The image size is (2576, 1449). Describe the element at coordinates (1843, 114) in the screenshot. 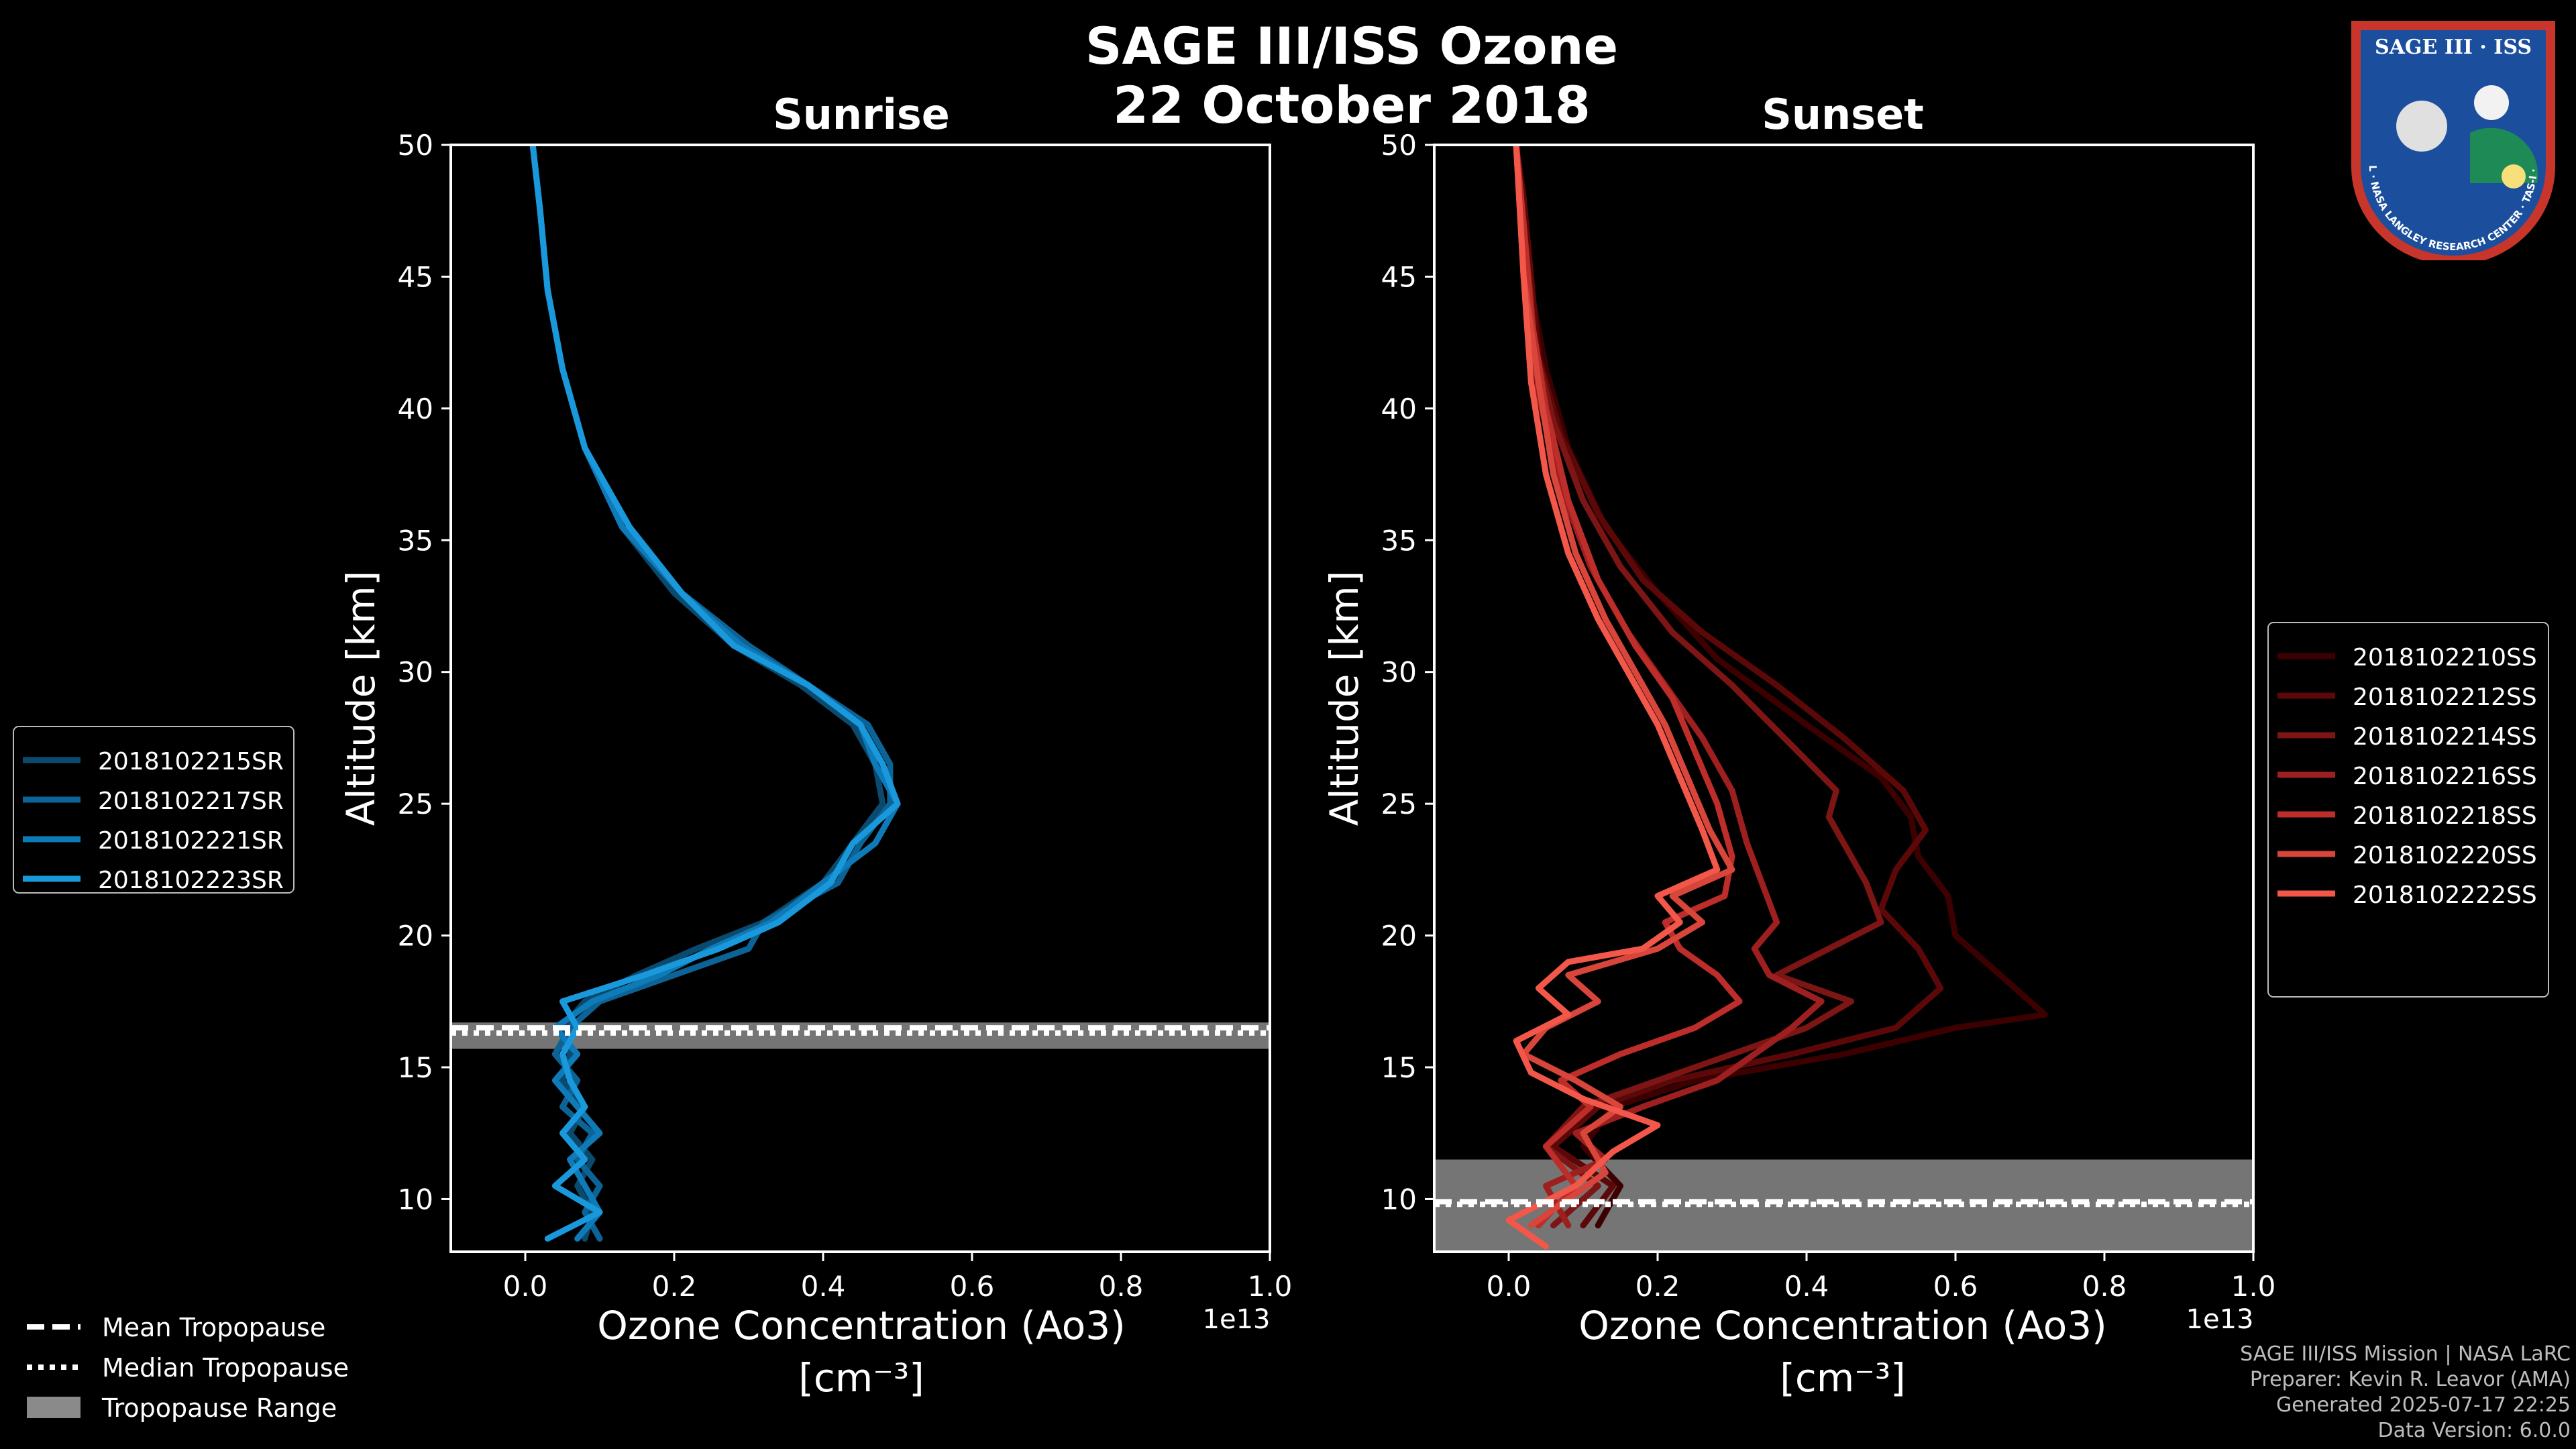

I see `sunset-title: Sunset` at that location.